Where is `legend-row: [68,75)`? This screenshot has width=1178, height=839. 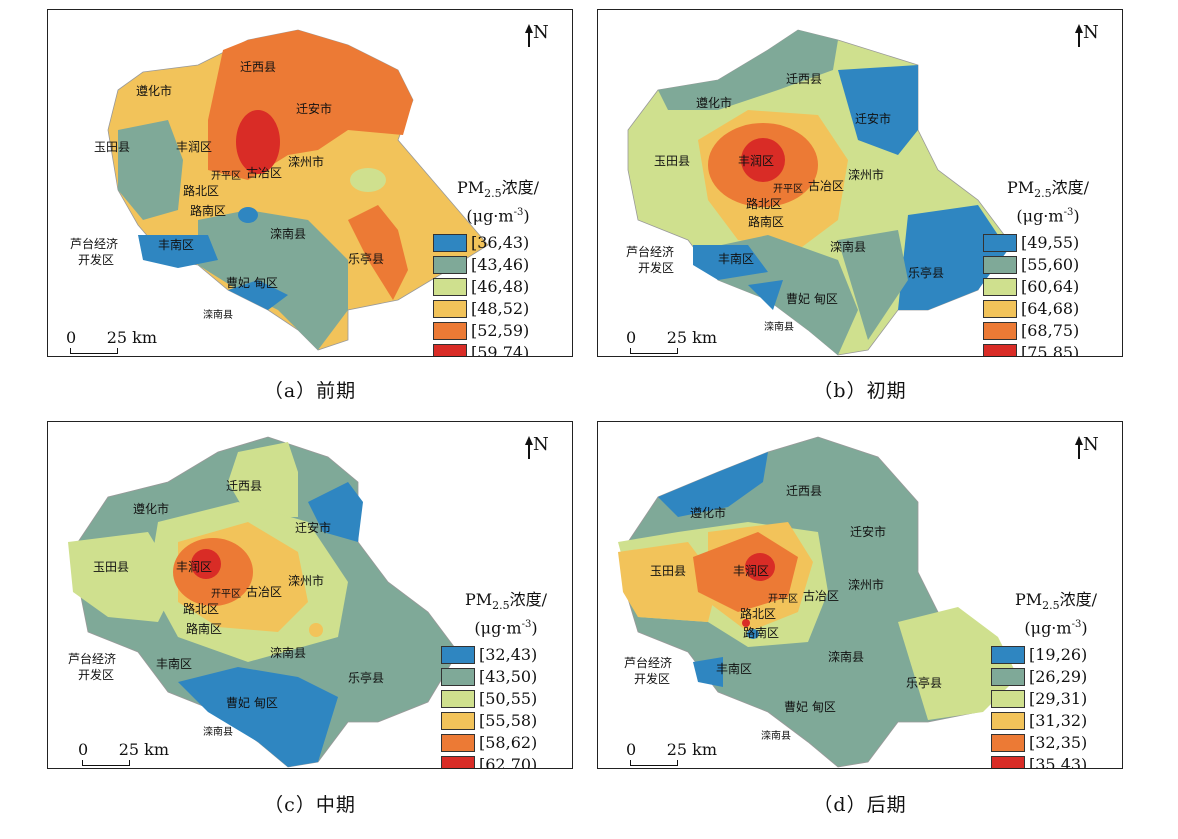
legend-row: [68,75) is located at coordinates (1048, 331).